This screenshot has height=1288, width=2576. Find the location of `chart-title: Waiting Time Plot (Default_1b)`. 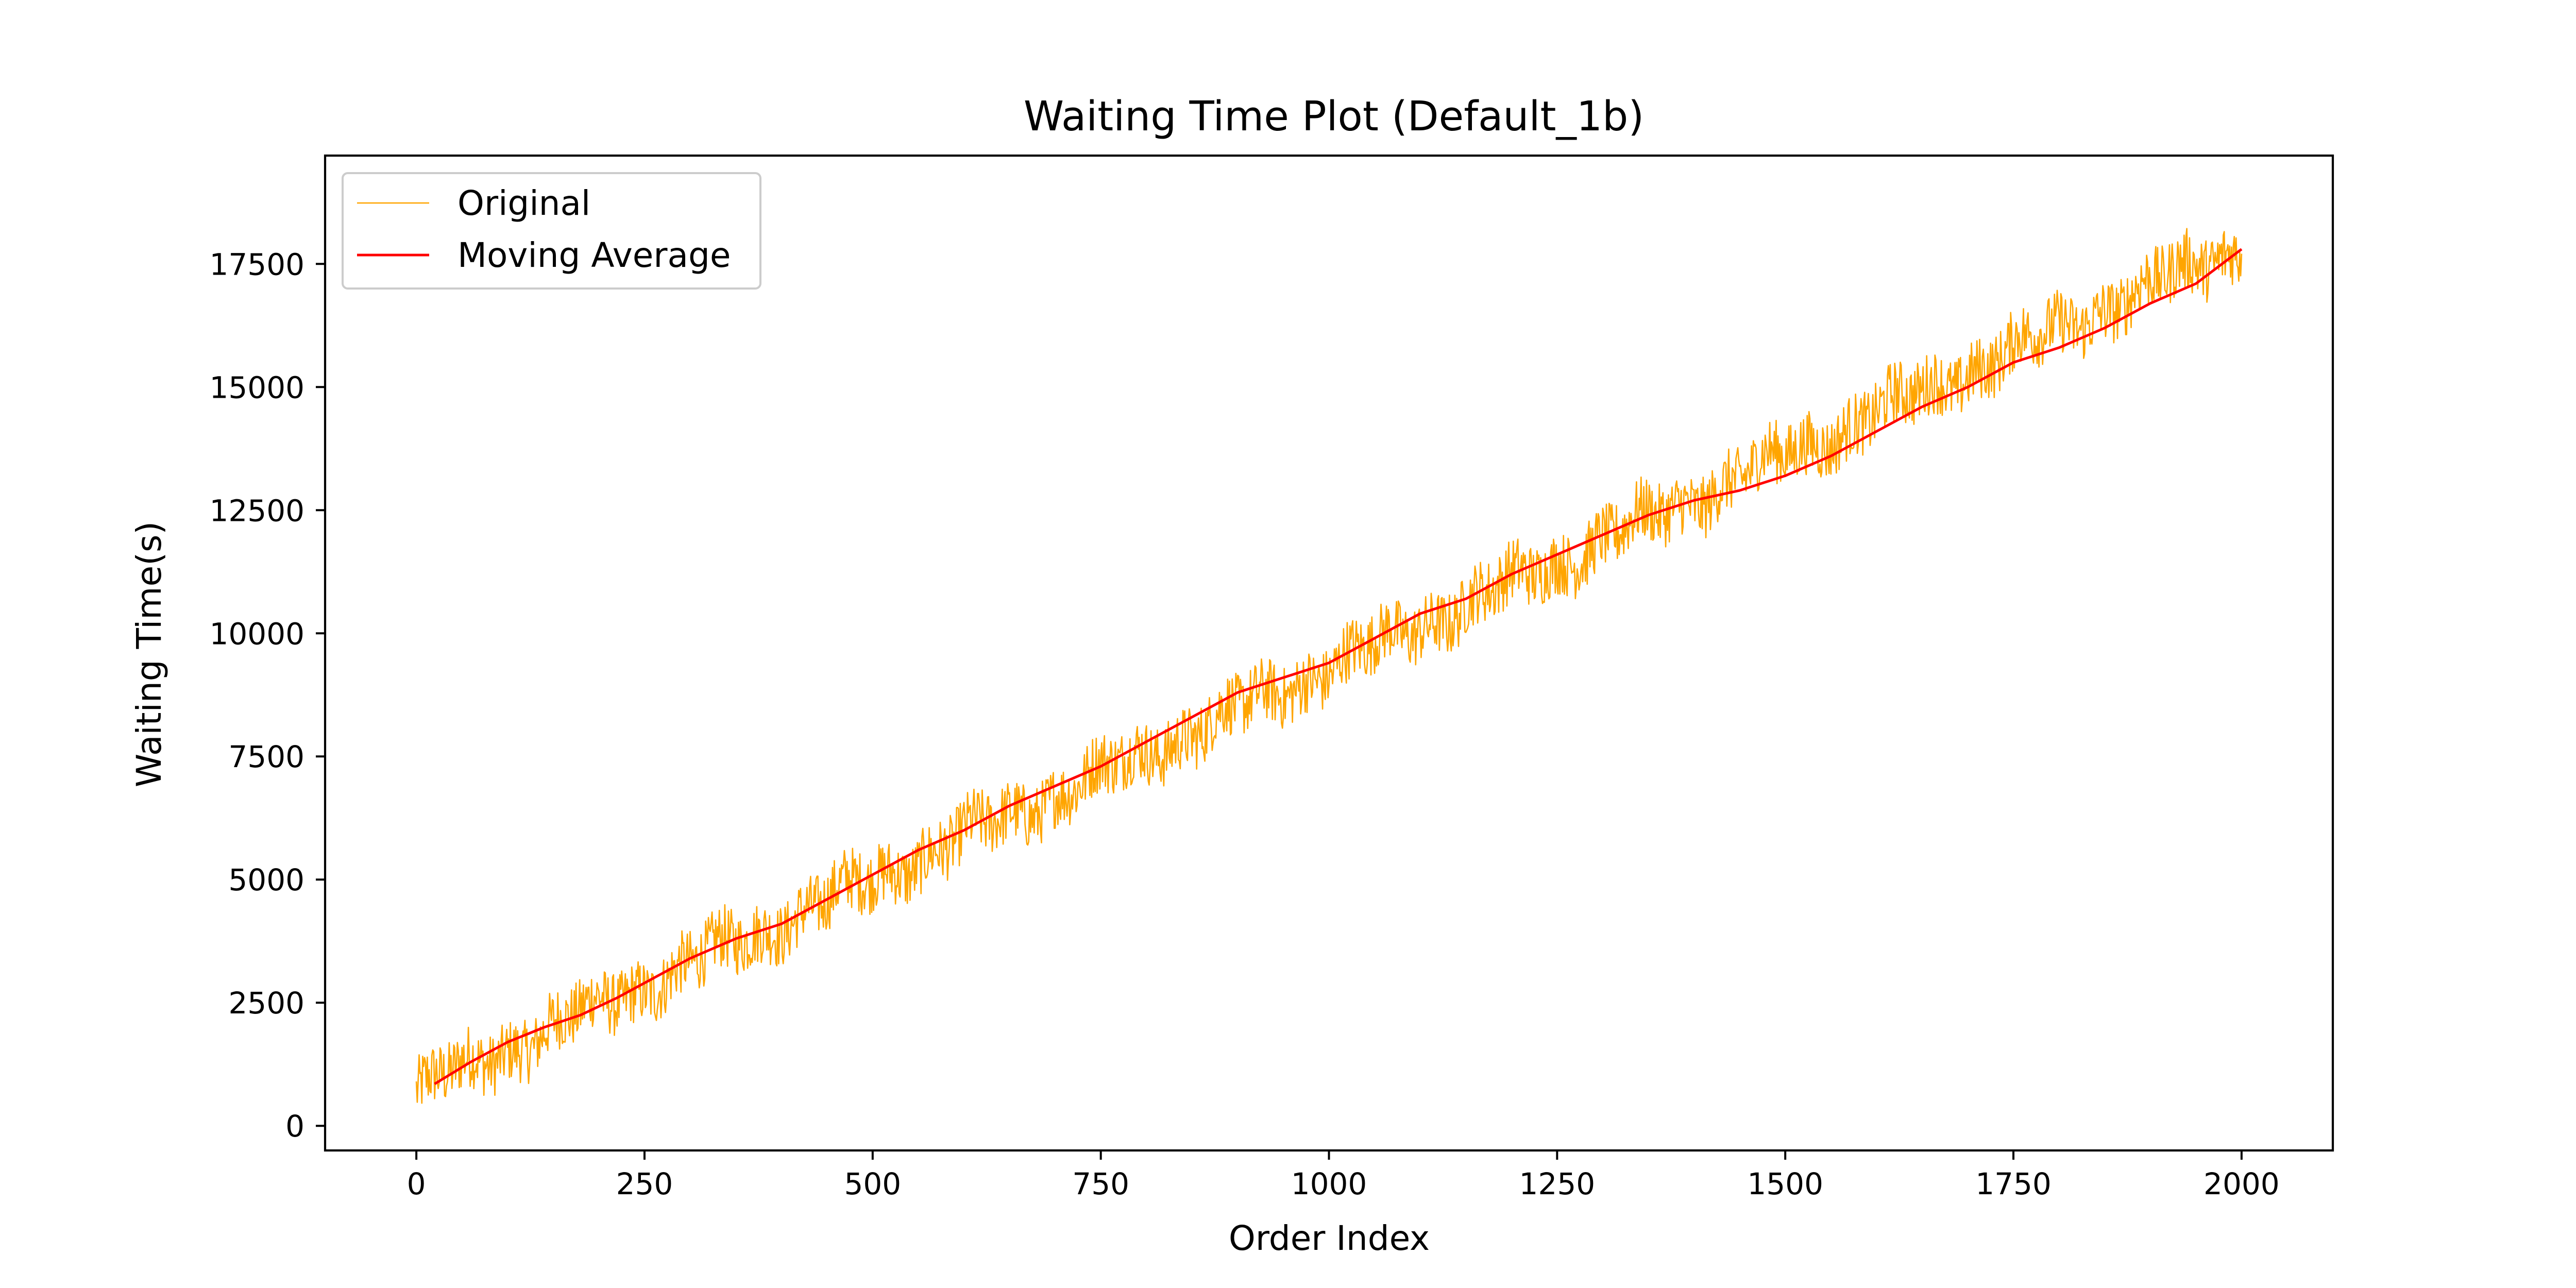

chart-title: Waiting Time Plot (Default_1b) is located at coordinates (1334, 116).